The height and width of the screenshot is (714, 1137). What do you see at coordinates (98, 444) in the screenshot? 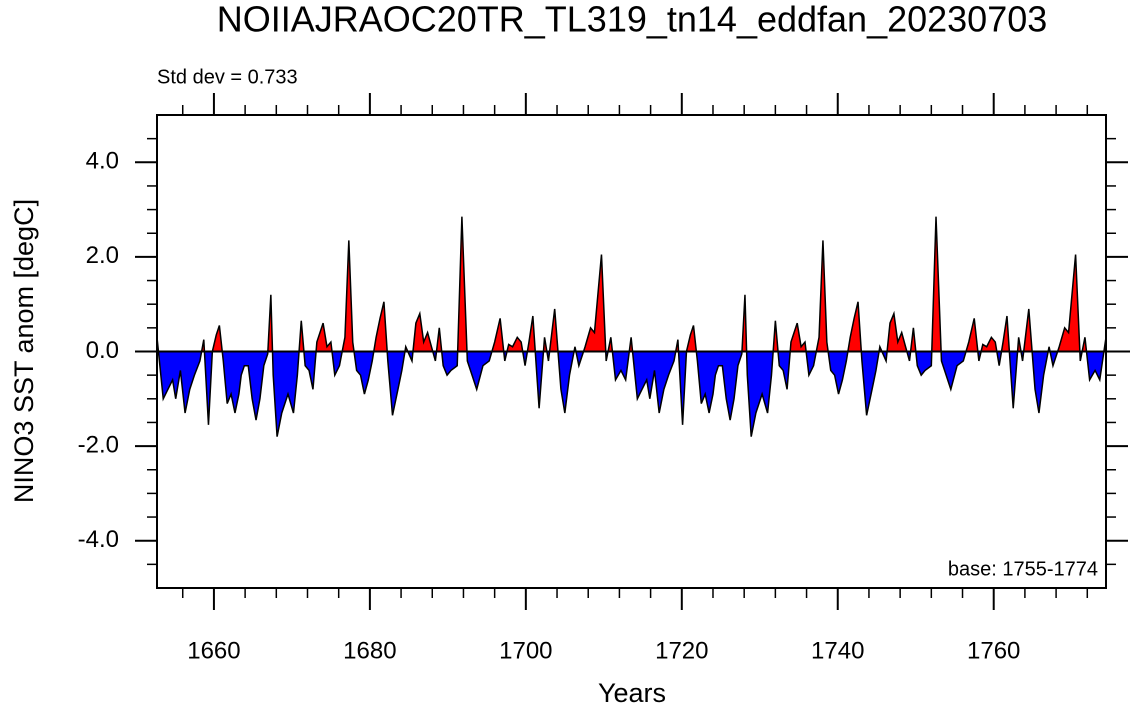
I see `y-tick-label: -2.0` at bounding box center [98, 444].